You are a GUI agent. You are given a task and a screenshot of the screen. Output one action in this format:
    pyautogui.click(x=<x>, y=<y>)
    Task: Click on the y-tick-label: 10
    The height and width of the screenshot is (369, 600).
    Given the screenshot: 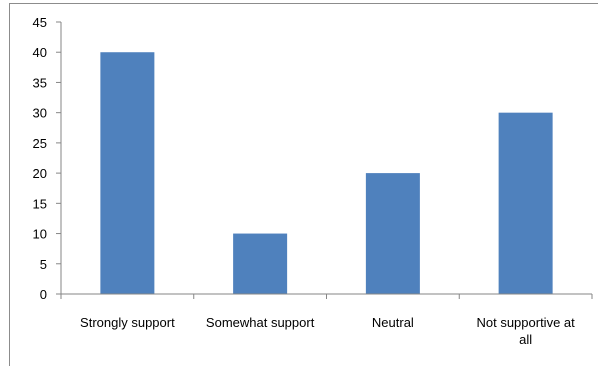 What is the action you would take?
    pyautogui.click(x=40, y=234)
    